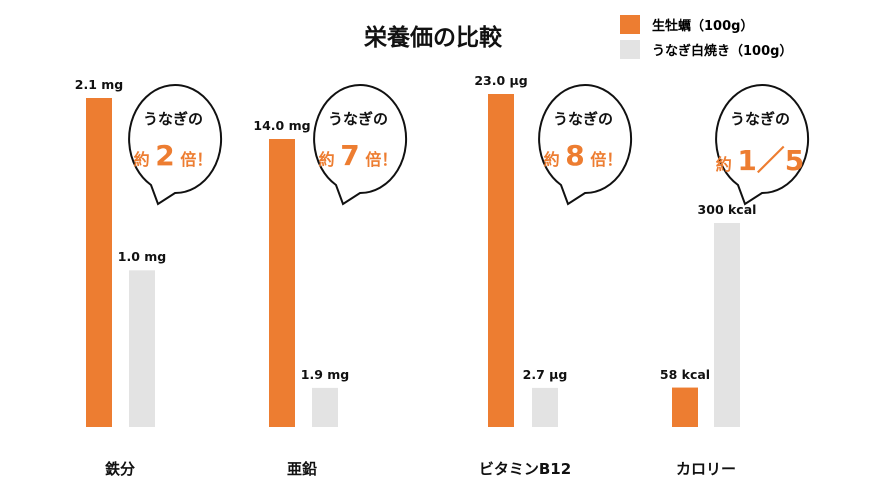  I want to click on data-label: 2.7 μg, so click(545, 374).